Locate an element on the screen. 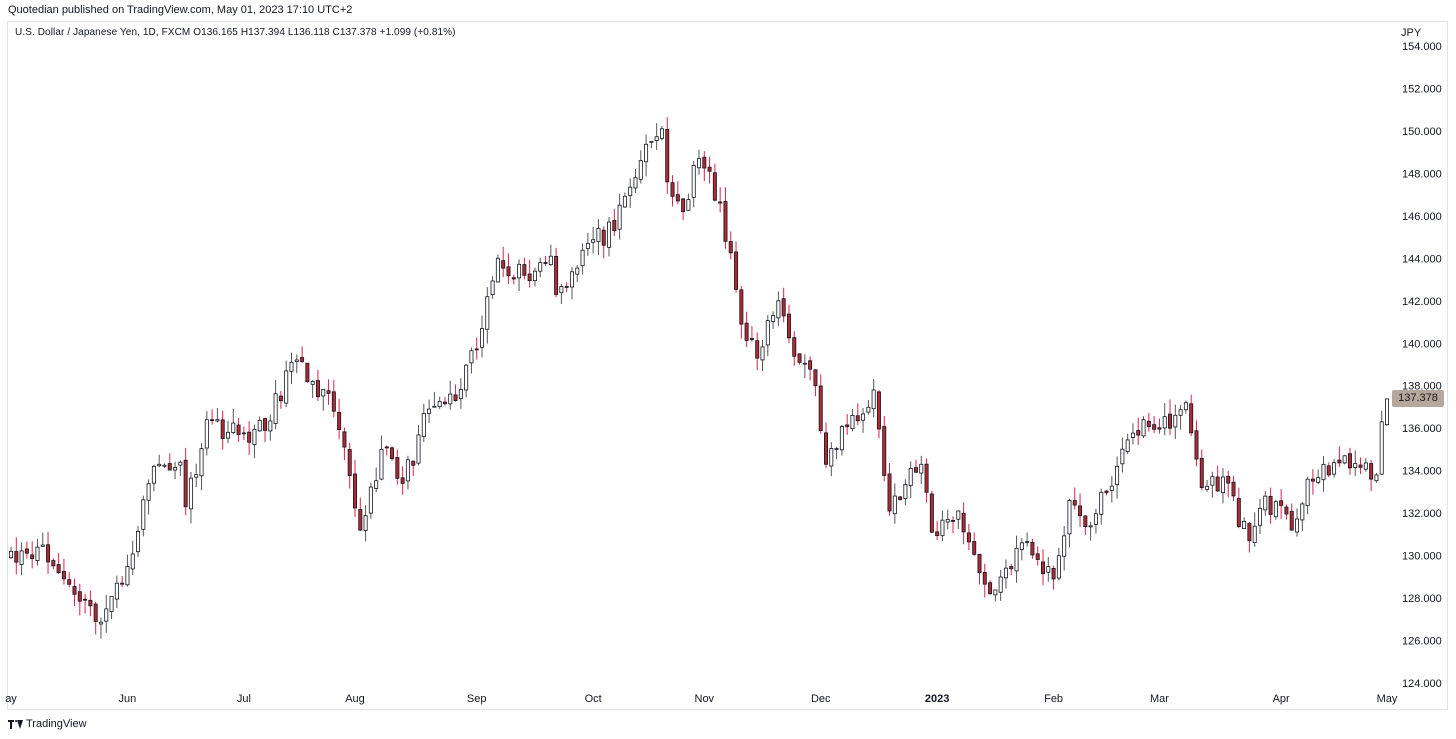 The height and width of the screenshot is (739, 1456). price-tick-label: 134.000 is located at coordinates (1422, 472).